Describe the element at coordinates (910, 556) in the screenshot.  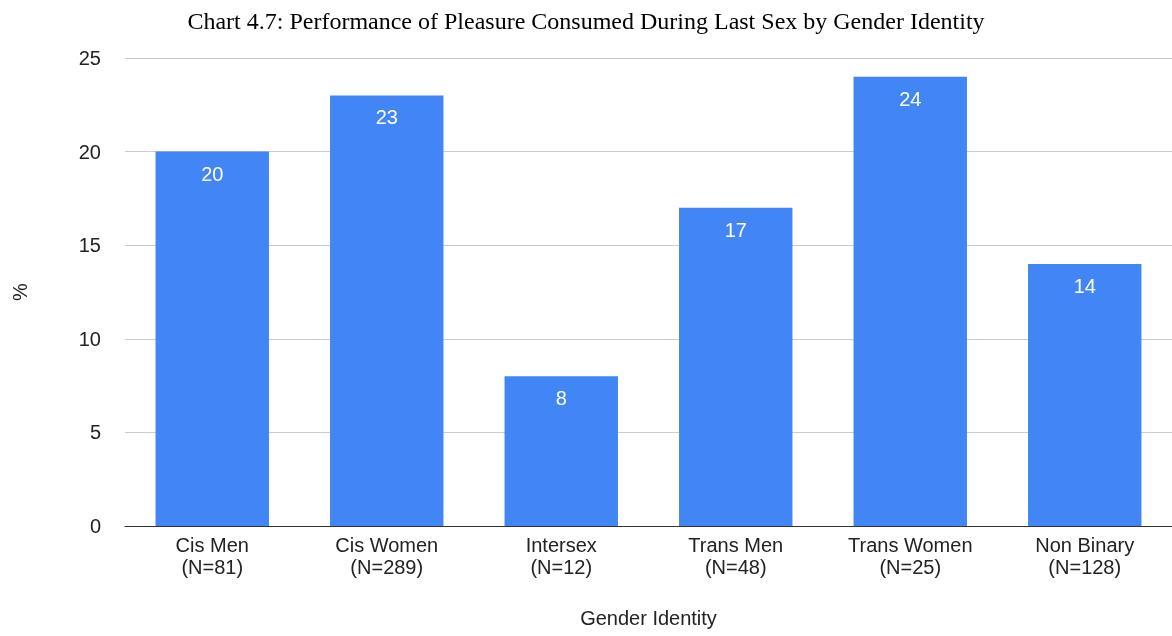
I see `x-tick-label: Trans Women (N=25)` at that location.